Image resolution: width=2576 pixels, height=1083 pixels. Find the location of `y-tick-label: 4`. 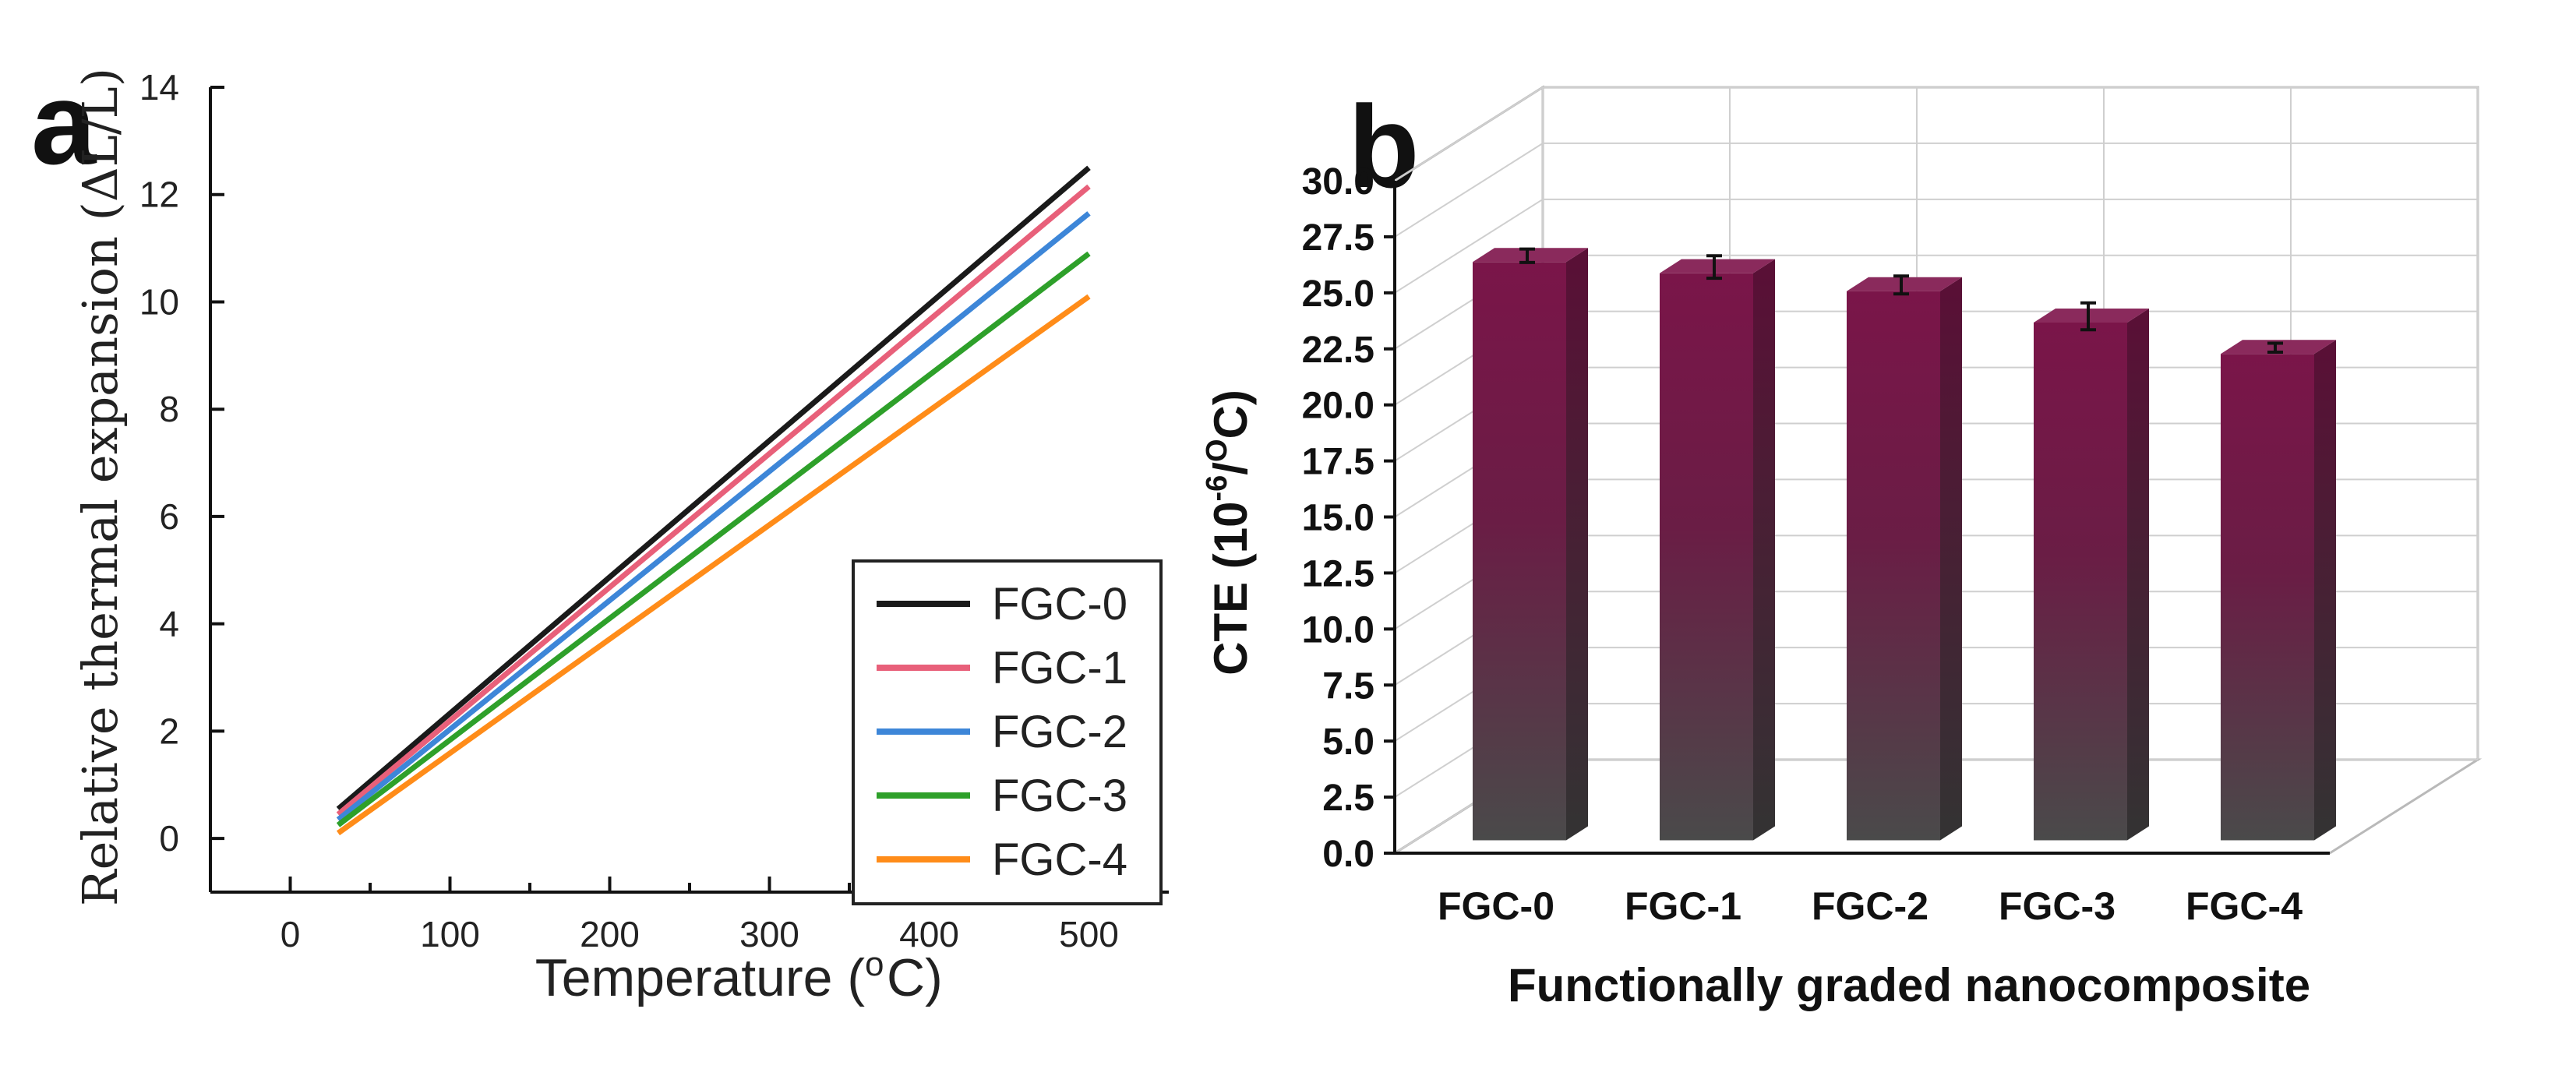

y-tick-label: 4 is located at coordinates (169, 624).